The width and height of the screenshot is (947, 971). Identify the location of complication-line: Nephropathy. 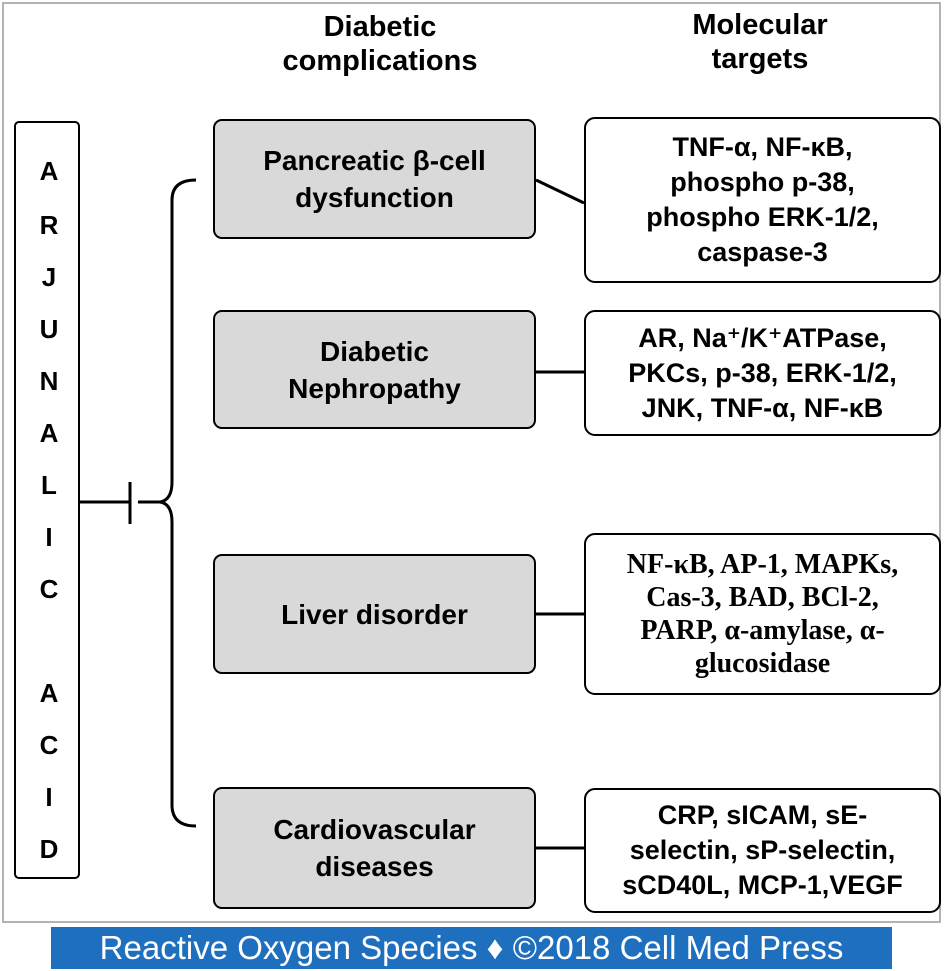
(374, 388).